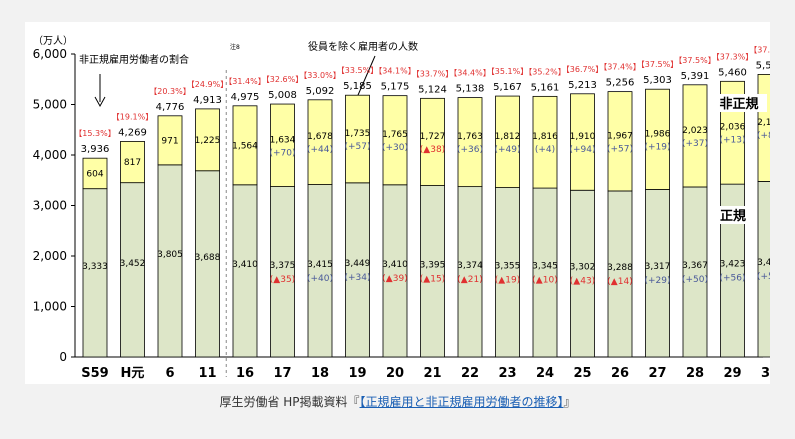  What do you see at coordinates (582, 373) in the screenshot?
I see `x-tick-label: 25` at bounding box center [582, 373].